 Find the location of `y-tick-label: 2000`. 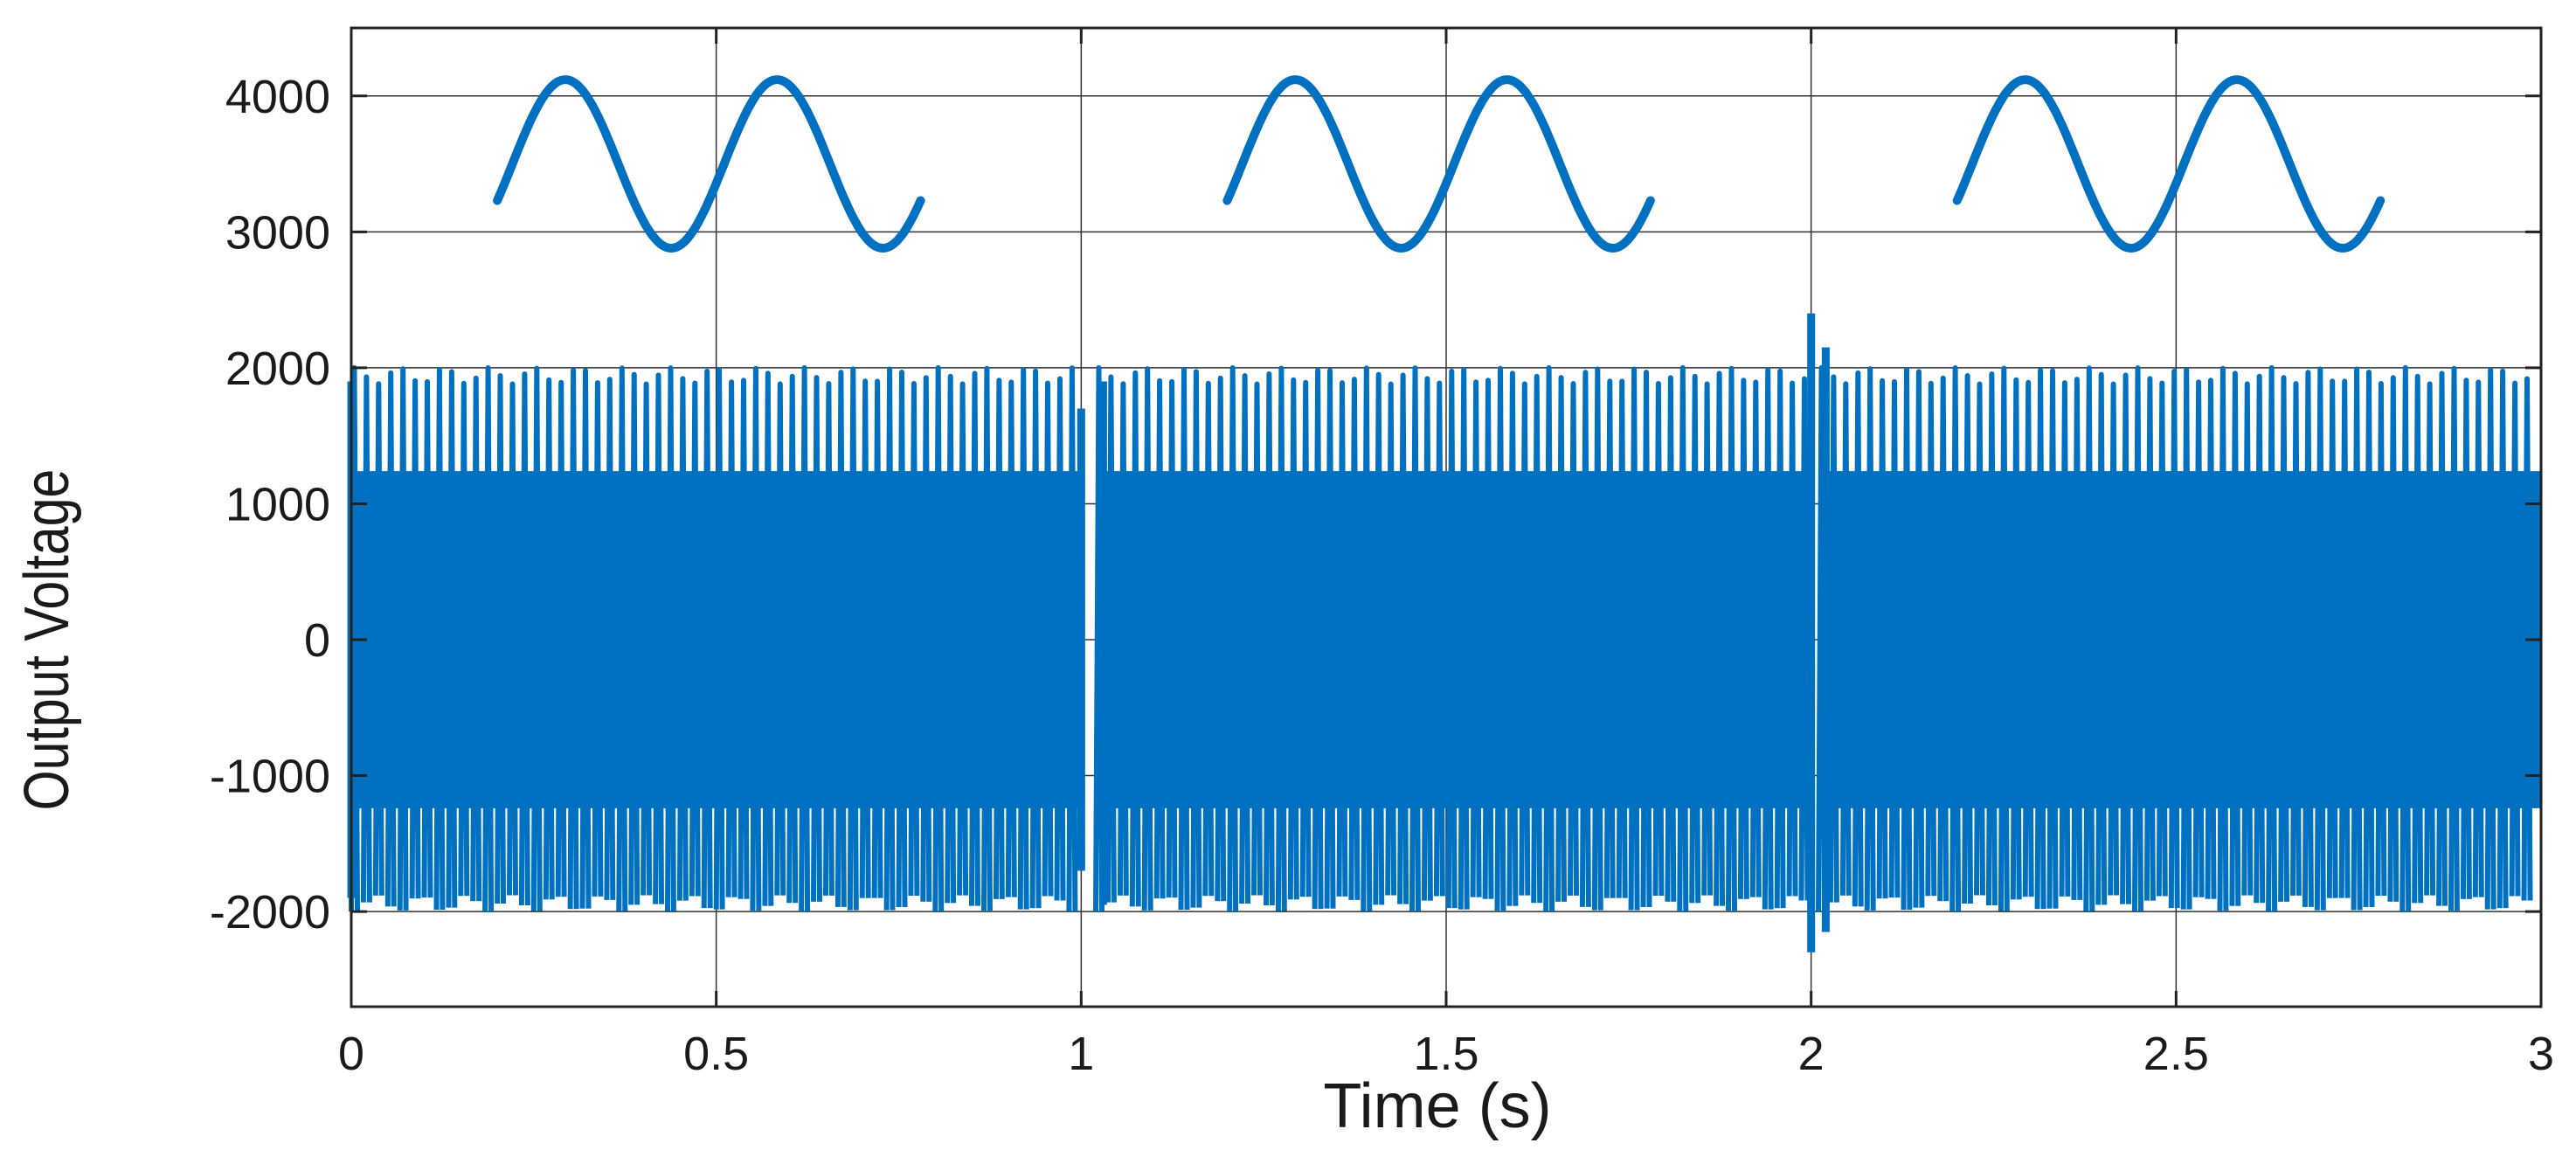

y-tick-label: 2000 is located at coordinates (277, 369).